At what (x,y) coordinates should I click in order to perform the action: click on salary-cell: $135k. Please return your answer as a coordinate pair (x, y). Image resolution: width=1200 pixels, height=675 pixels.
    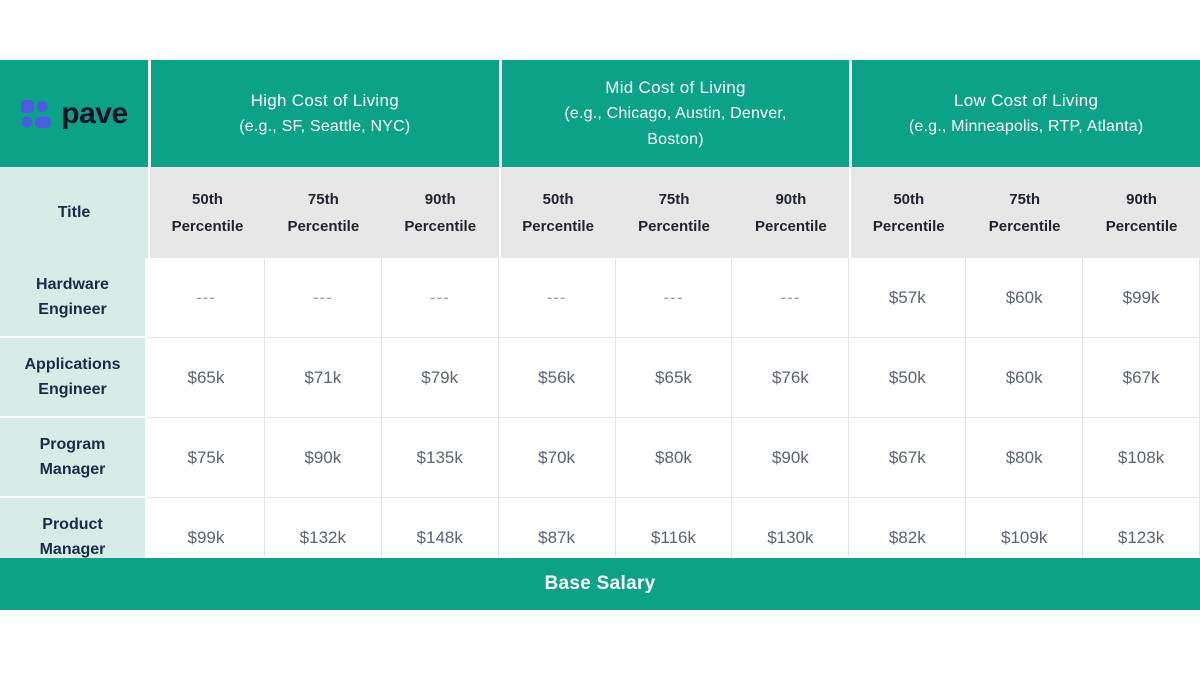
    Looking at the image, I should click on (440, 458).